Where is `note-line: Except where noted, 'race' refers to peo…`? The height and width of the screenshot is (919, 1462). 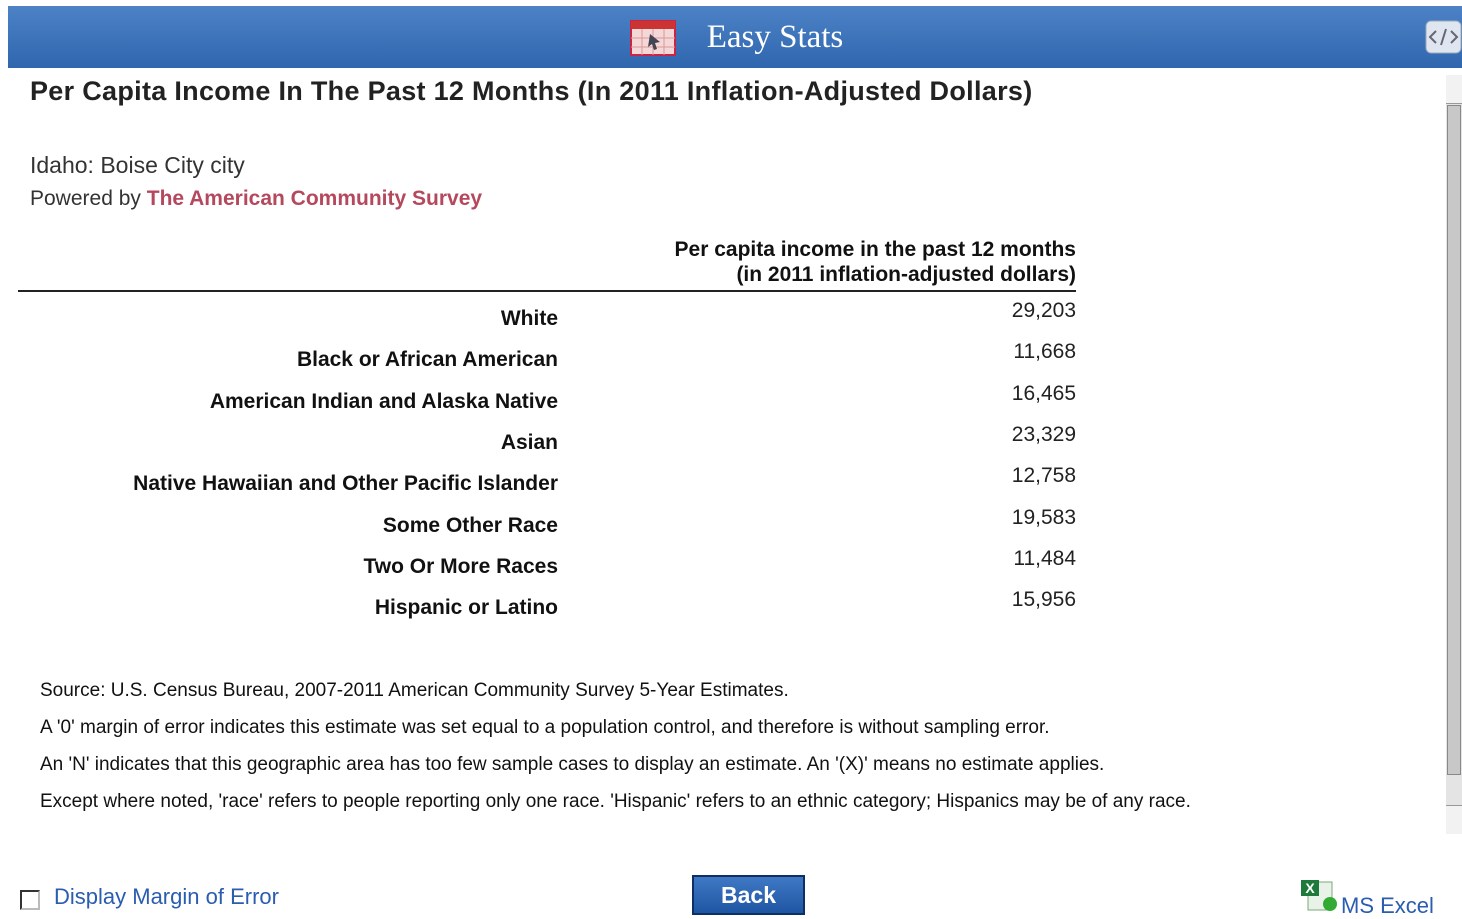
note-line: Except where noted, 'race' refers to peo… is located at coordinates (615, 801).